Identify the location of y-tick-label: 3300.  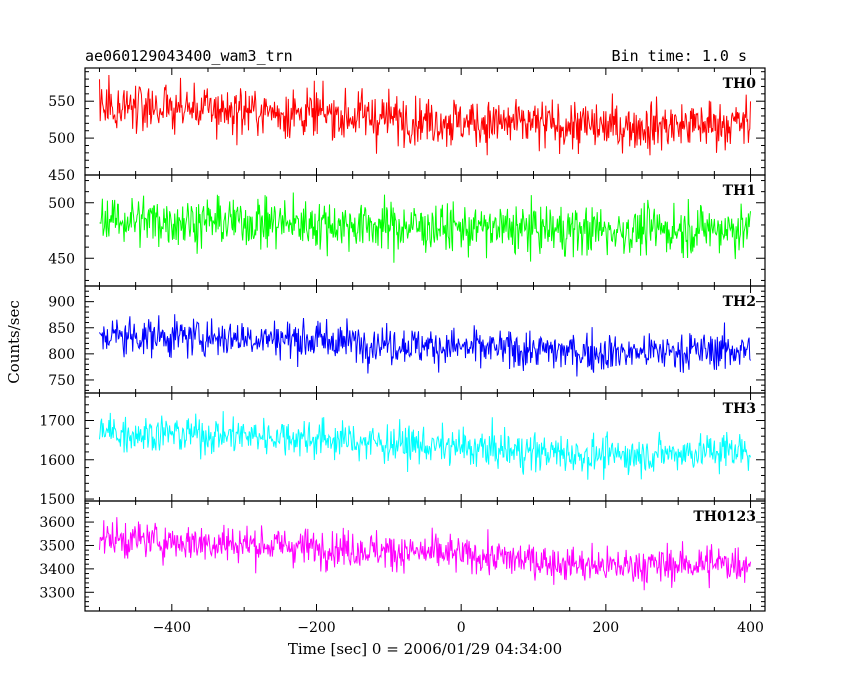
(57, 593).